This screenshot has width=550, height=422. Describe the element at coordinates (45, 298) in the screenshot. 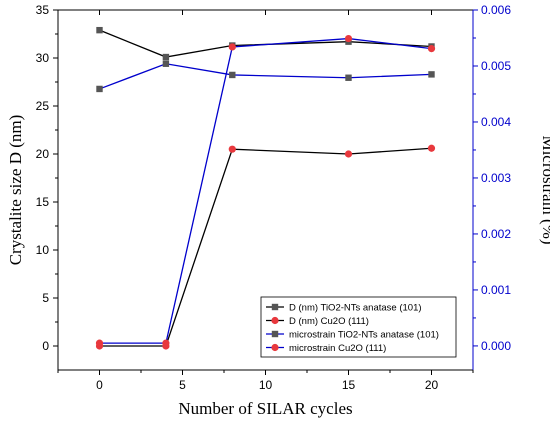

I see `y-tick-label: 5` at that location.